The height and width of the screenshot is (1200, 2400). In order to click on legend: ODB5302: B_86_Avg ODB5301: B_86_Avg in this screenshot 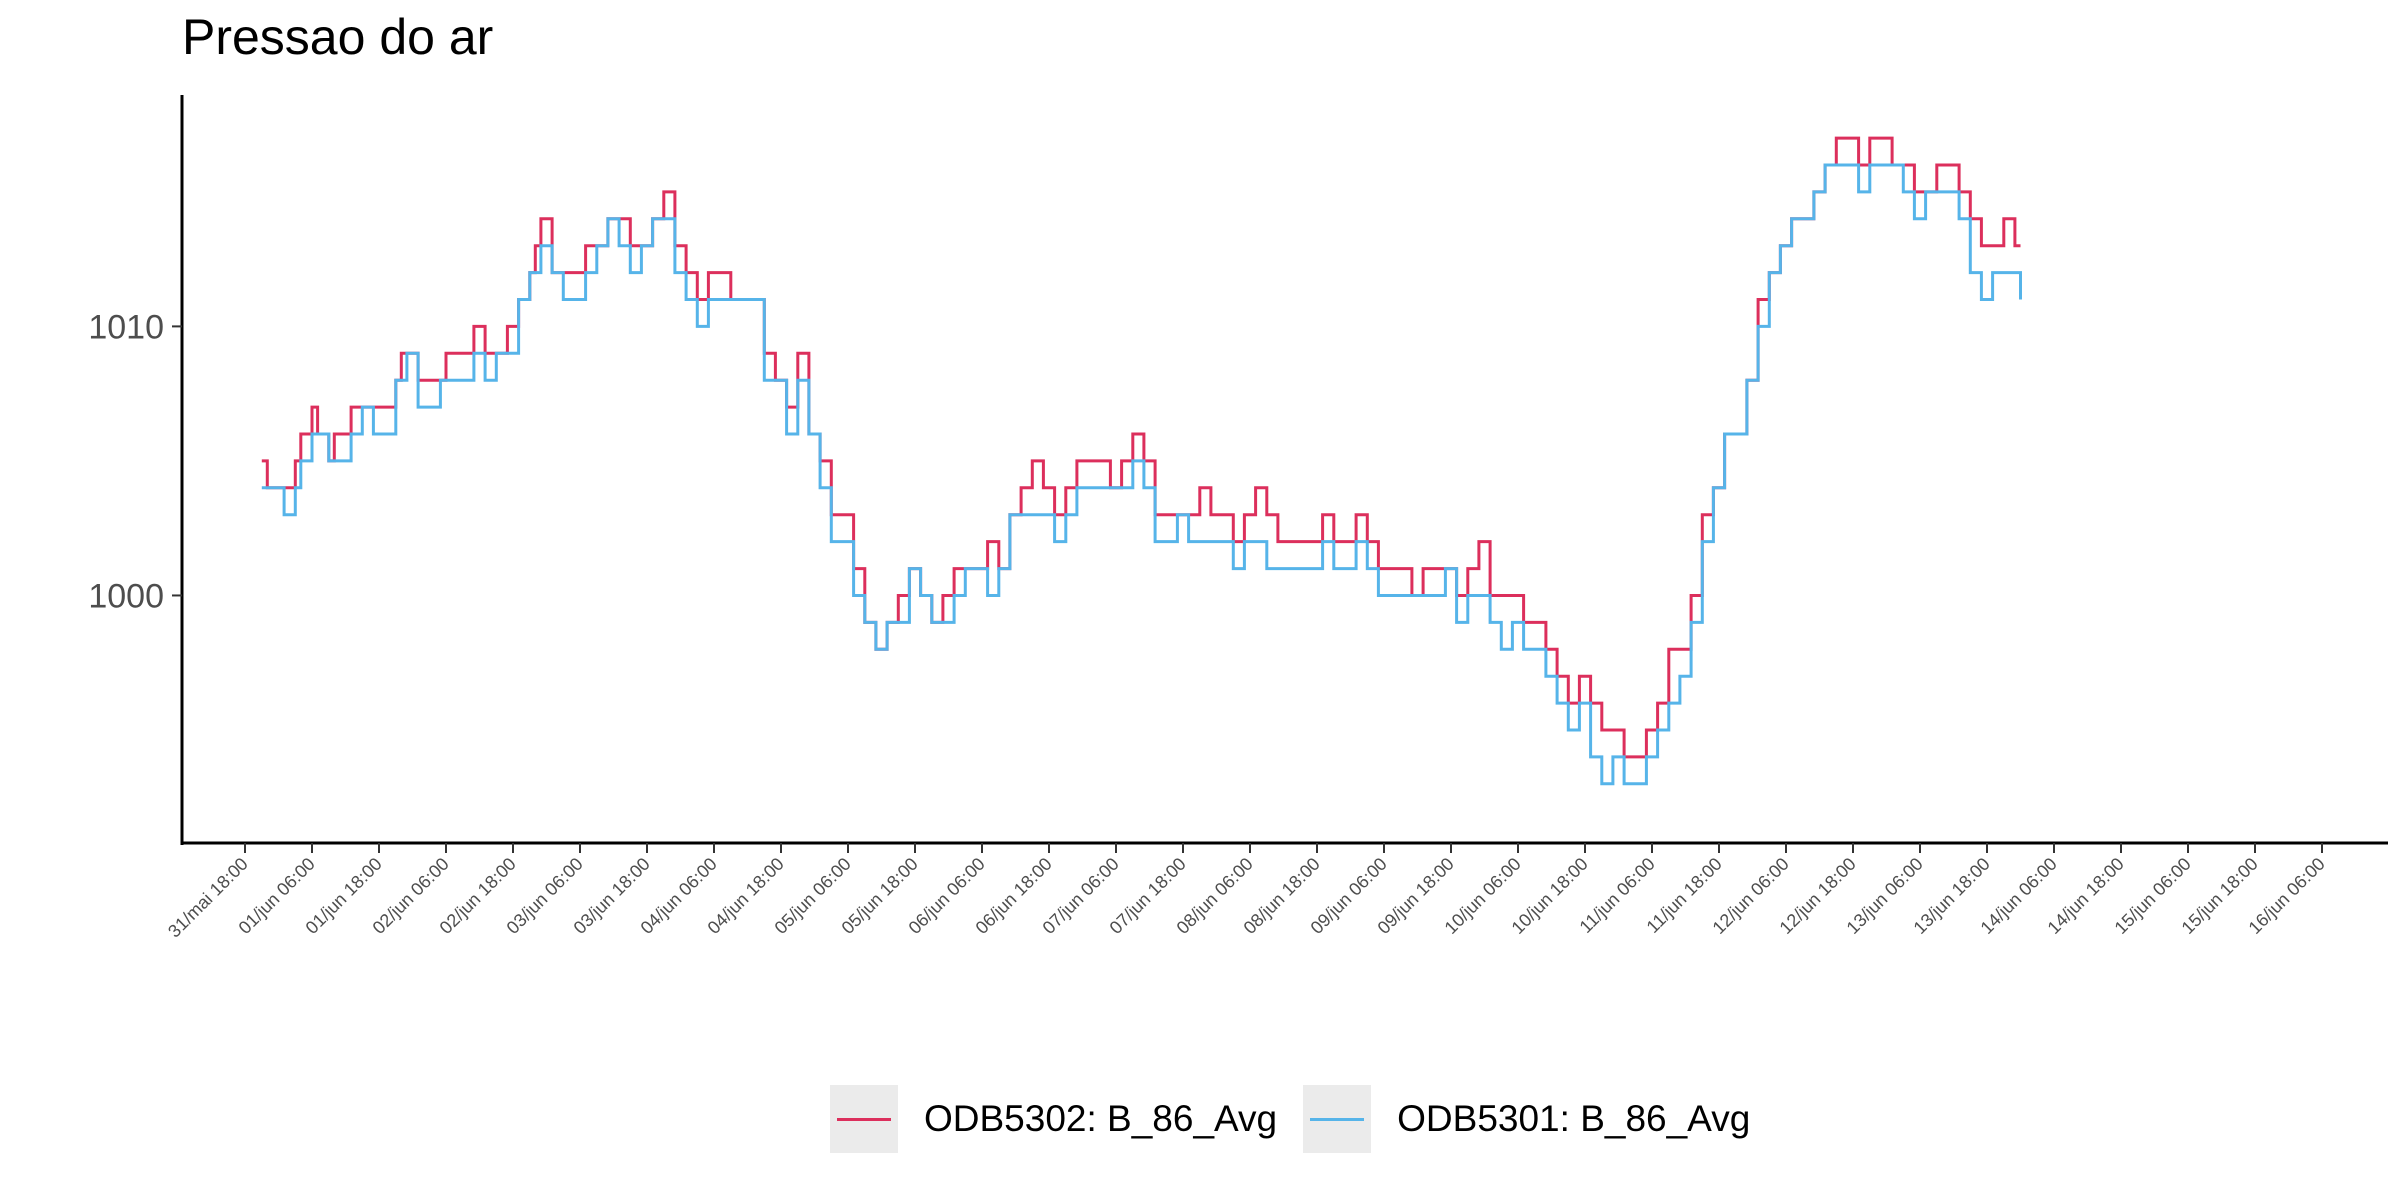, I will do `click(1303, 1119)`.